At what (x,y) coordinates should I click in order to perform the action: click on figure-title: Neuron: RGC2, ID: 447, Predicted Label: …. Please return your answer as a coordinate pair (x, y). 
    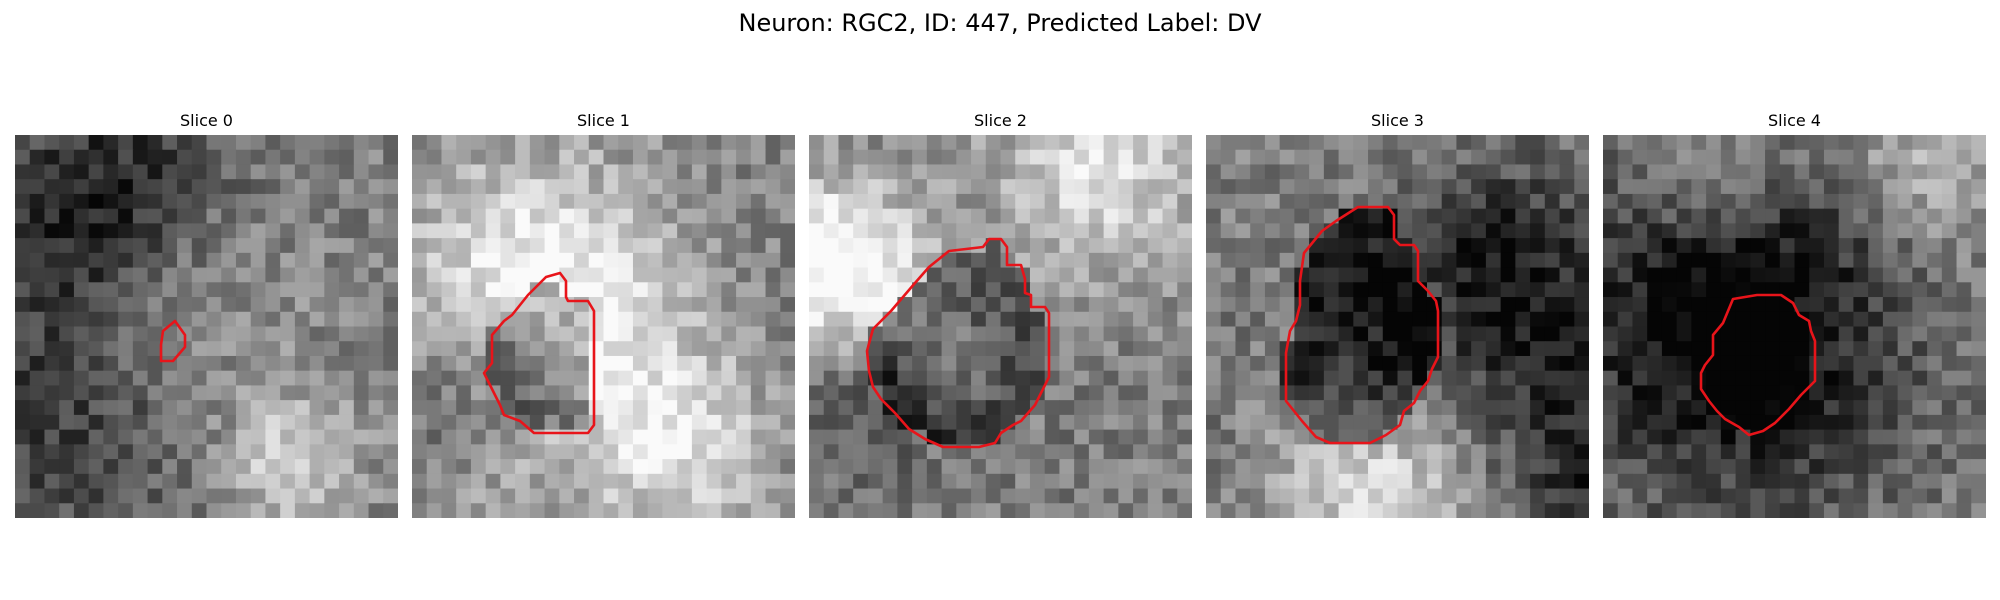
    Looking at the image, I should click on (1000, 23).